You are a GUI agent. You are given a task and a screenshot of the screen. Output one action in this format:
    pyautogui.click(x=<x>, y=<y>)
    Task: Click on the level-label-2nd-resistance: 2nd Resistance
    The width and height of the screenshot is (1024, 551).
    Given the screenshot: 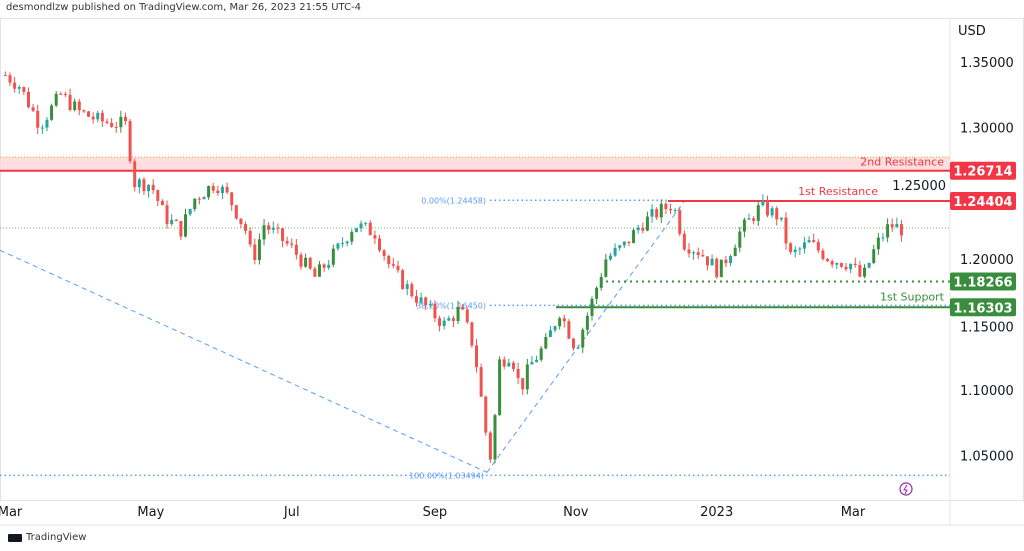 What is the action you would take?
    pyautogui.click(x=902, y=162)
    